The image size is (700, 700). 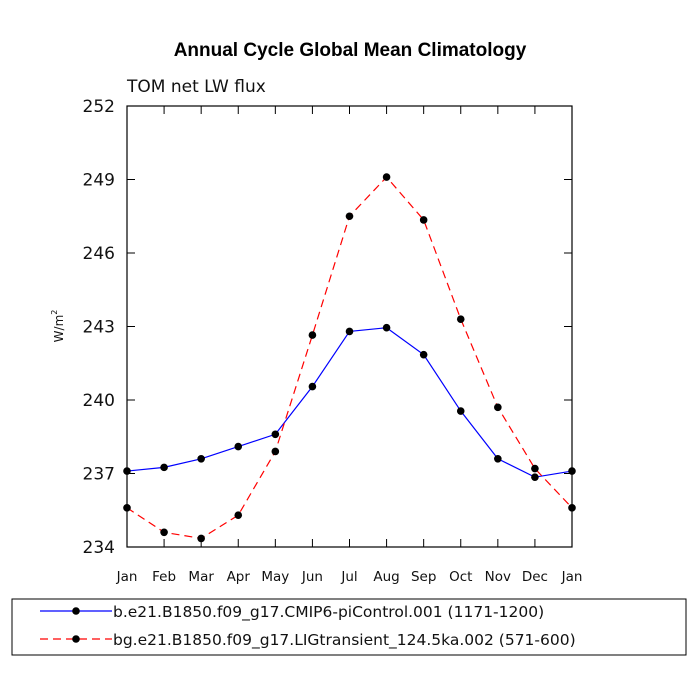 What do you see at coordinates (460, 577) in the screenshot?
I see `x-tick-label: Oct` at bounding box center [460, 577].